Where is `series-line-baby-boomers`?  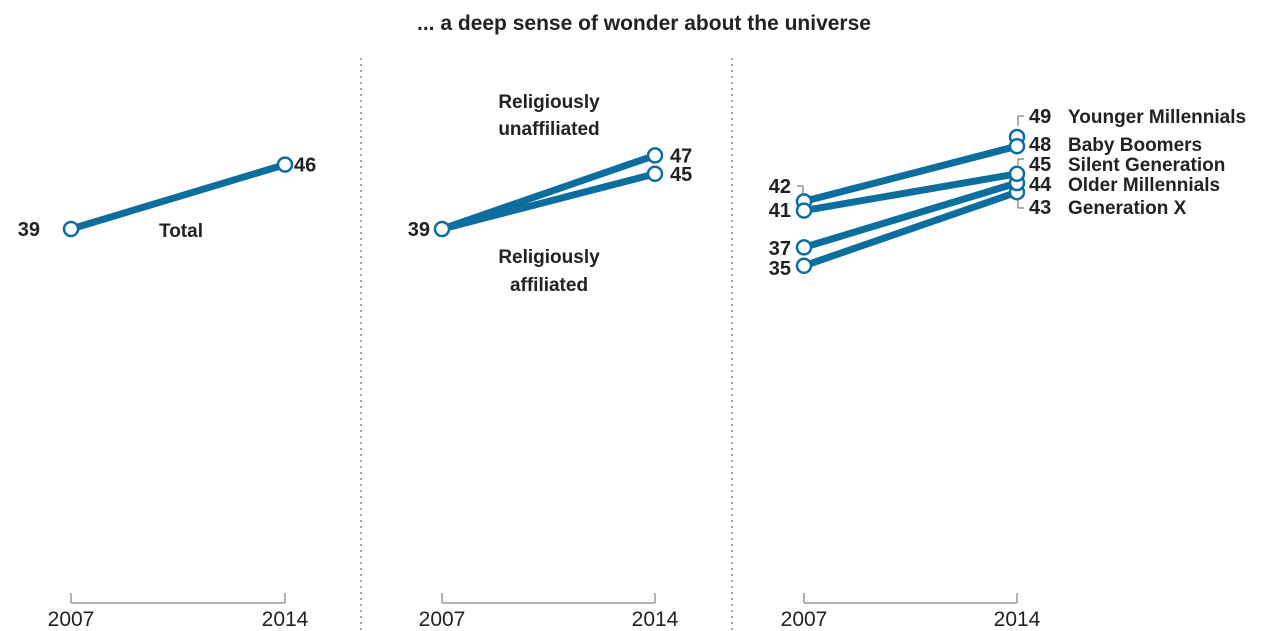 series-line-baby-boomers is located at coordinates (910, 173).